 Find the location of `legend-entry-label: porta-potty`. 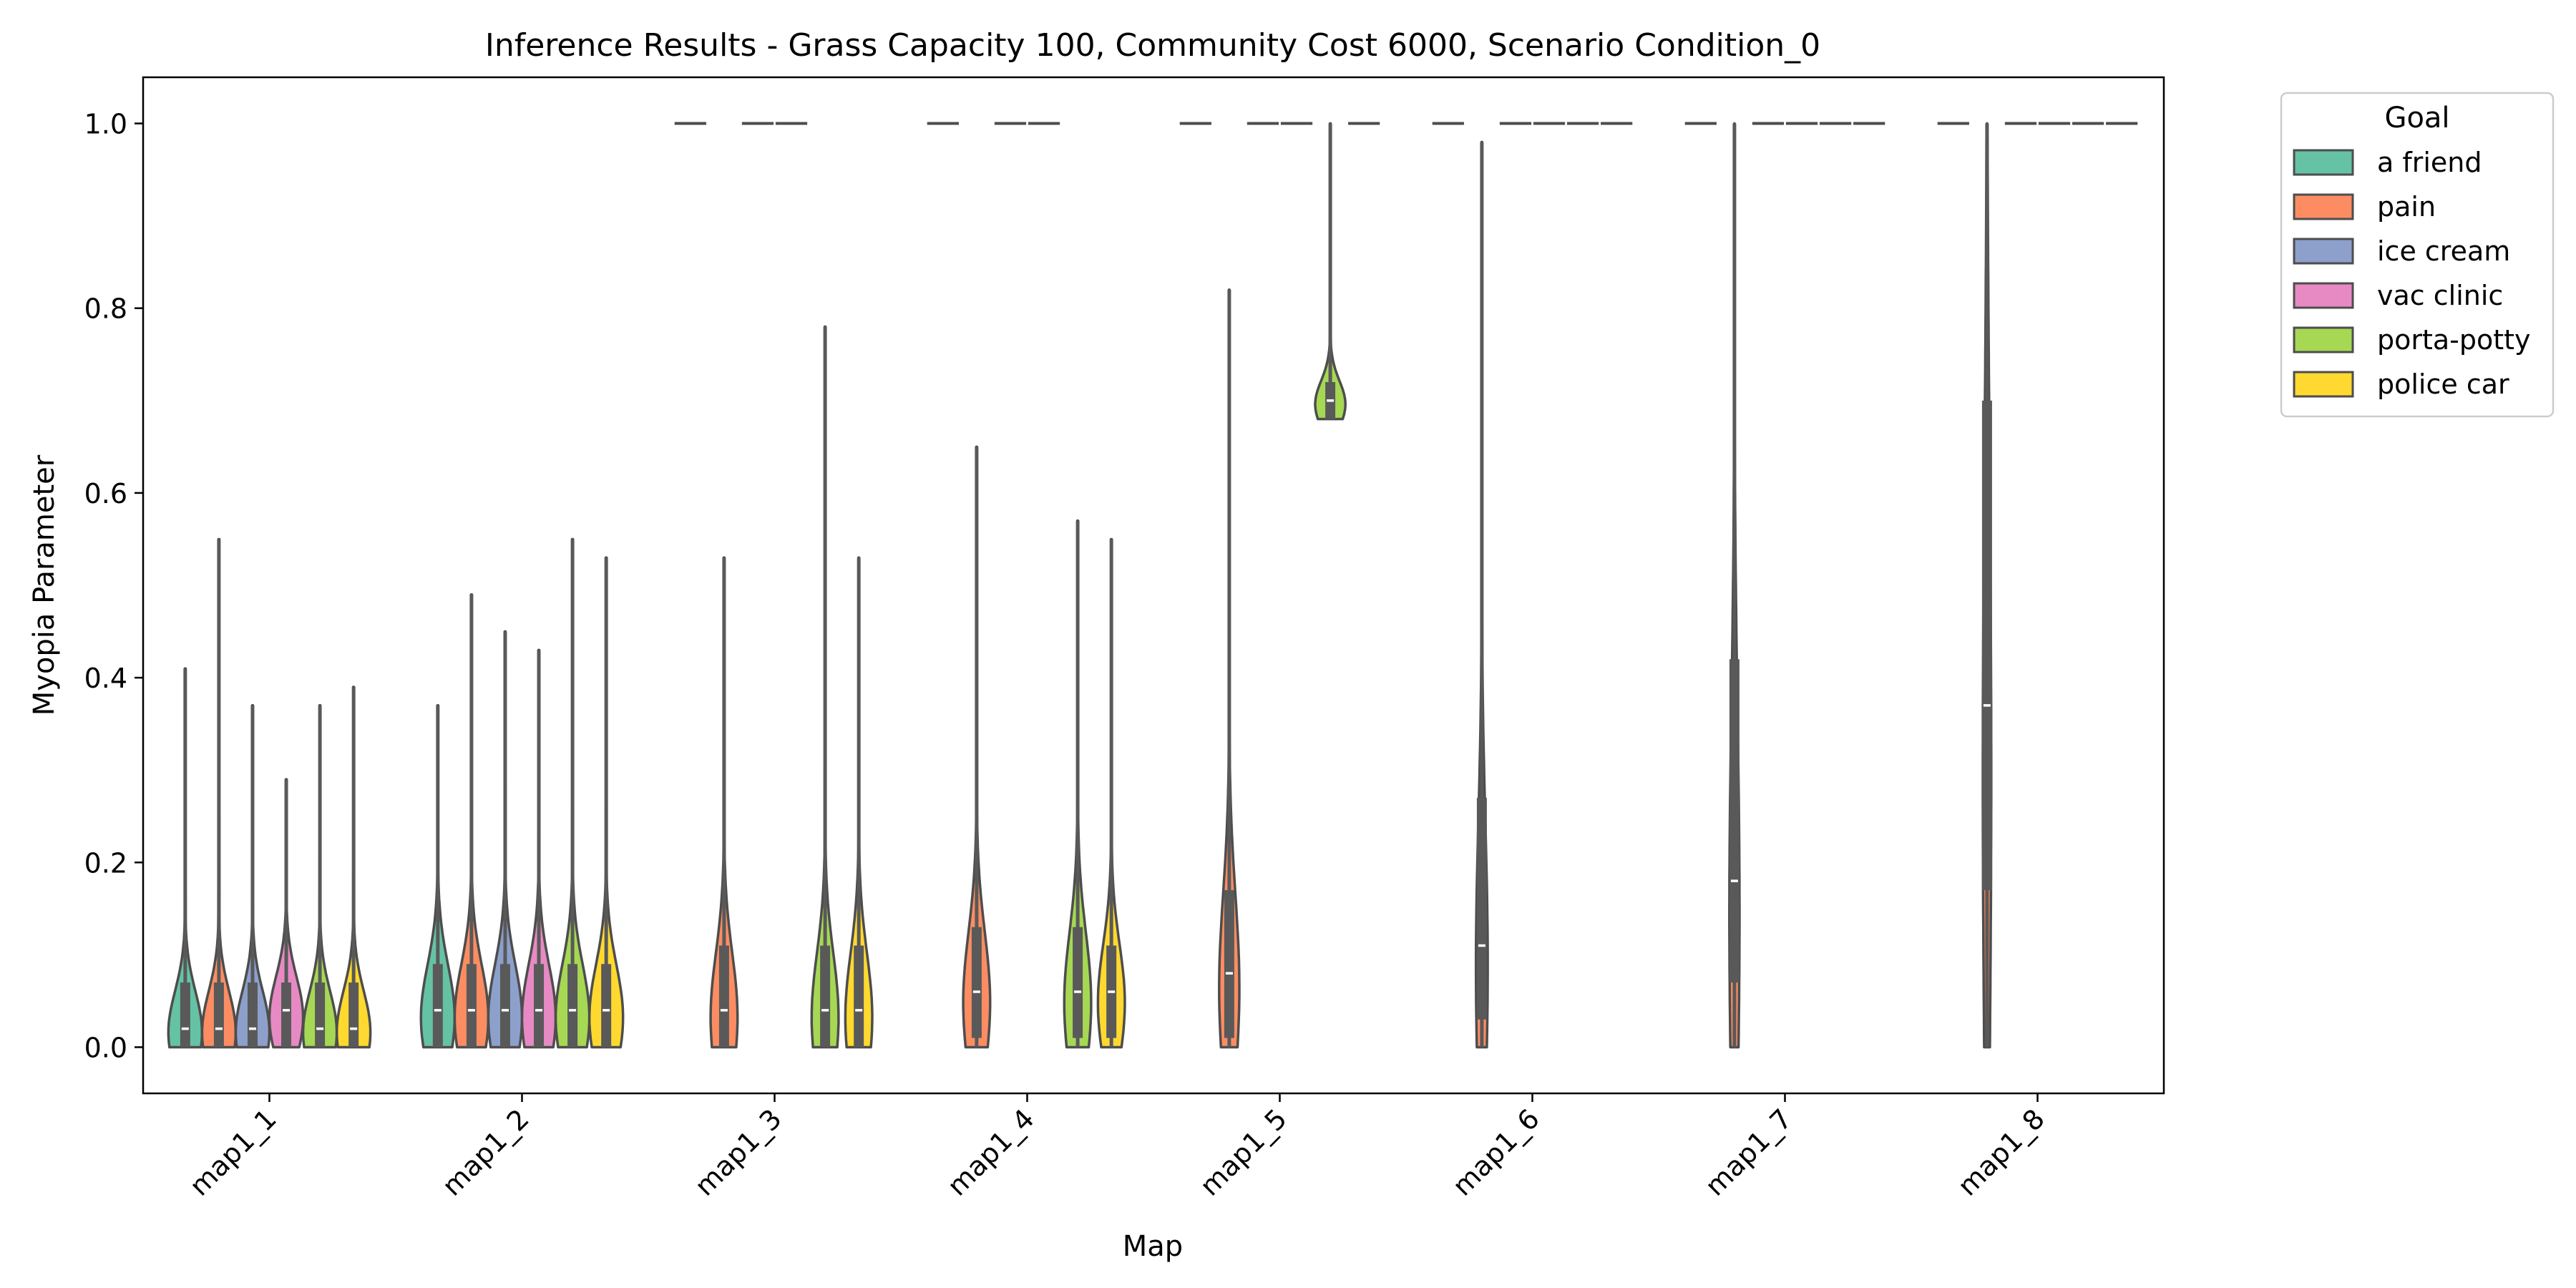

legend-entry-label: porta-potty is located at coordinates (2454, 340).